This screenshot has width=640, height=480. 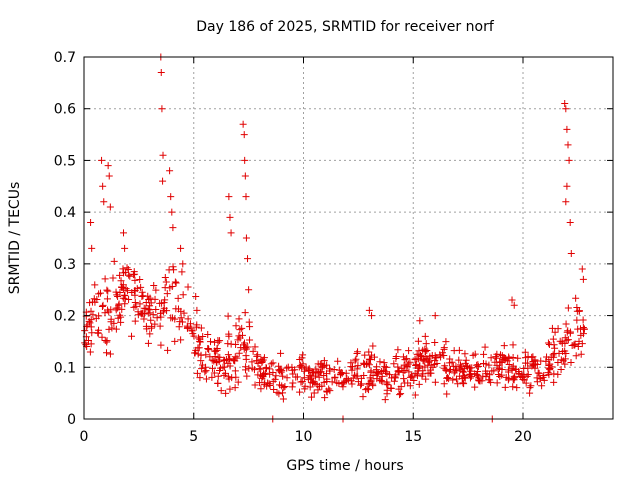 What do you see at coordinates (304, 437) in the screenshot?
I see `x-tick-label: 10` at bounding box center [304, 437].